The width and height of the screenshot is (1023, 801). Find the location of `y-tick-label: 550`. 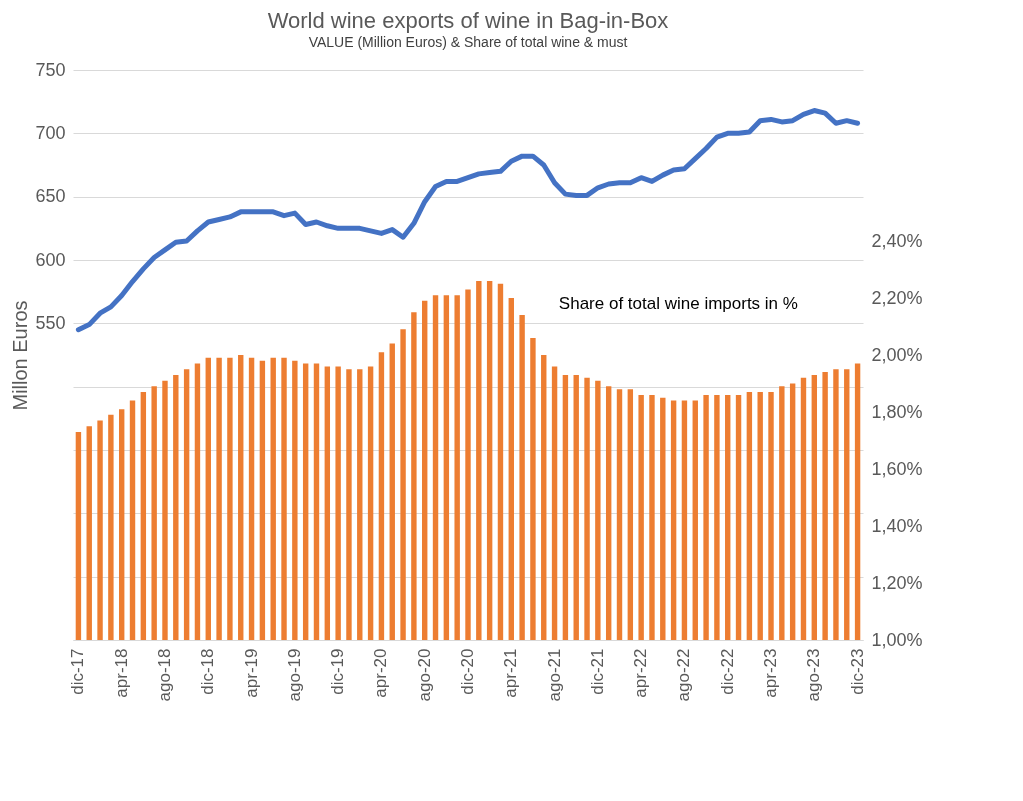

y-tick-label: 550 is located at coordinates (50, 322).